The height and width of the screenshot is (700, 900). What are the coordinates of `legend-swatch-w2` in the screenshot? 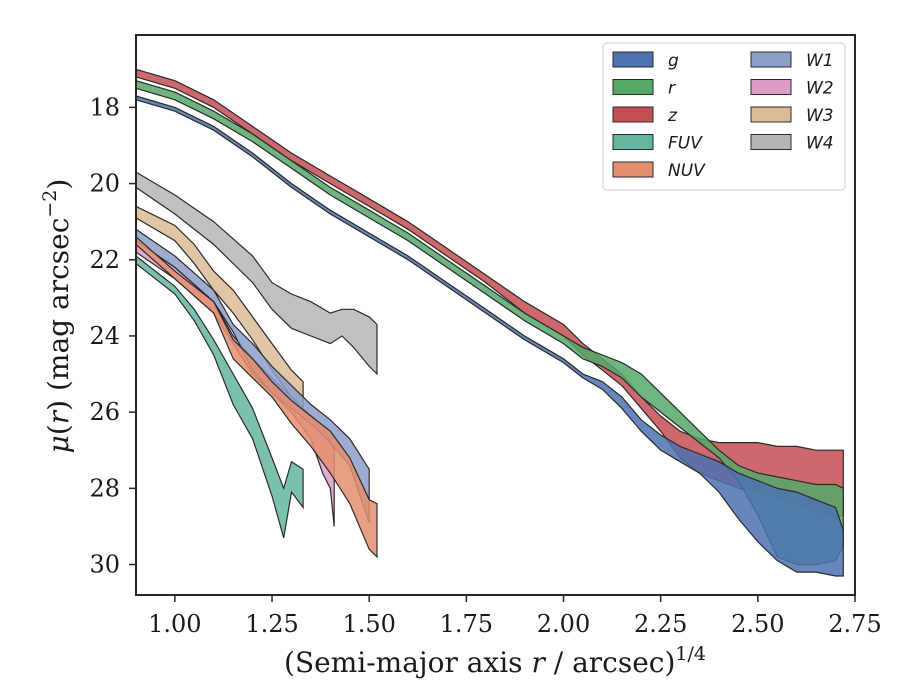 It's located at (771, 87).